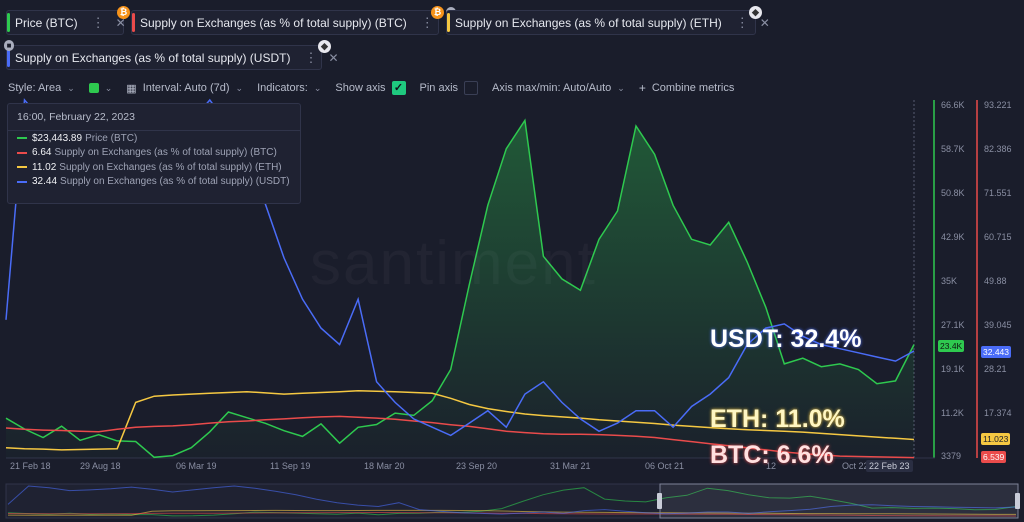  Describe the element at coordinates (111, 138) in the screenshot. I see `tooltip-label: Price (BTC)` at that location.